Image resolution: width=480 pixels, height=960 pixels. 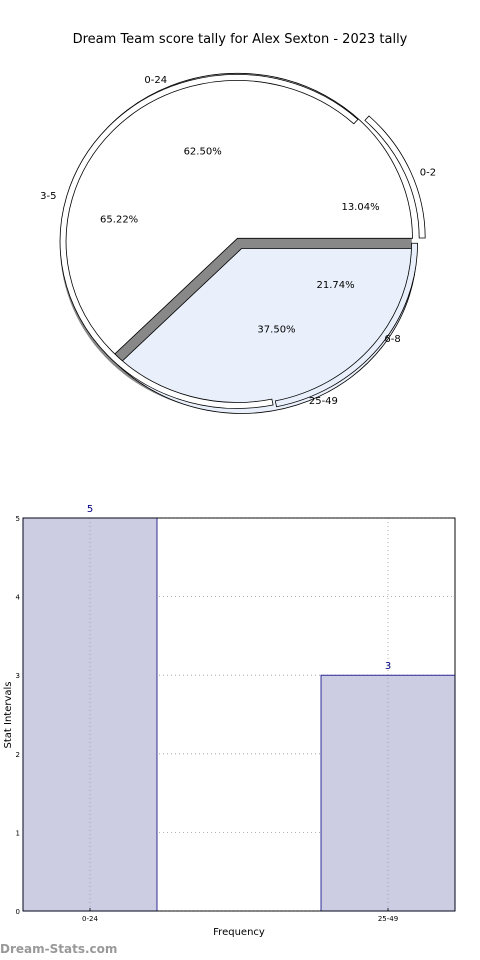 What do you see at coordinates (239, 932) in the screenshot?
I see `bar-x-axis-label: Frequency` at bounding box center [239, 932].